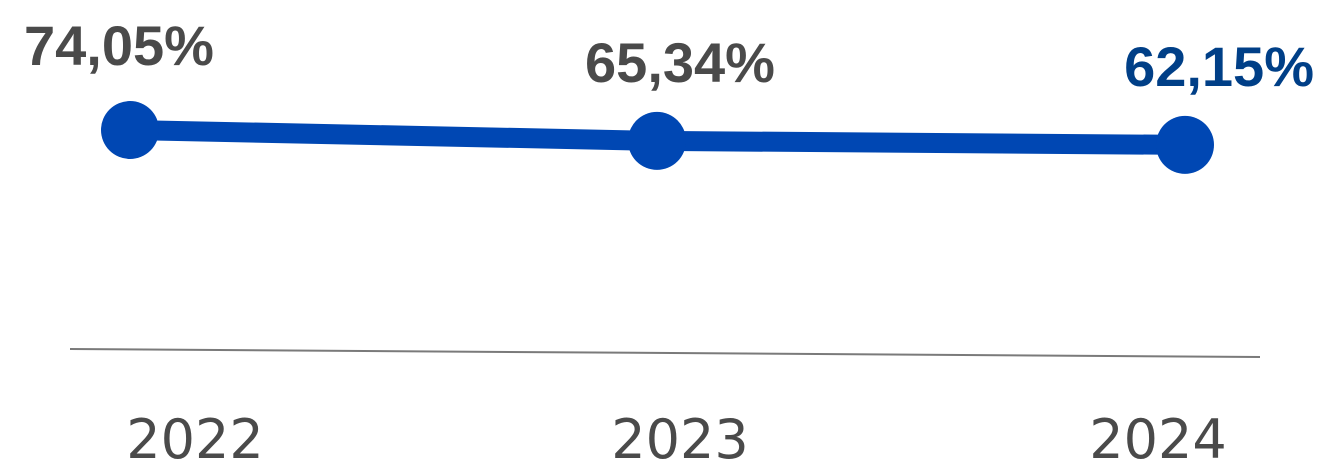  Describe the element at coordinates (680, 62) in the screenshot. I see `data-label-2023: 65,34%` at that location.